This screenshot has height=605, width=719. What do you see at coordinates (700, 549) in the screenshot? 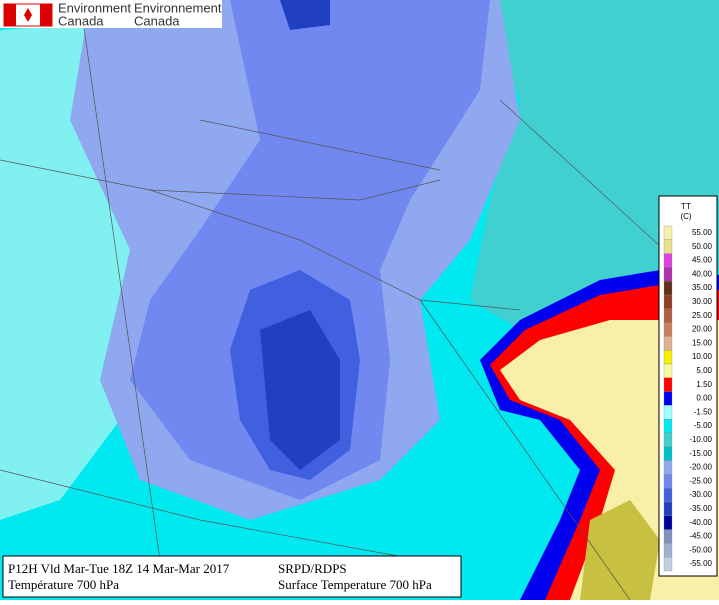
I see `legend-label: -50.00` at bounding box center [700, 549].